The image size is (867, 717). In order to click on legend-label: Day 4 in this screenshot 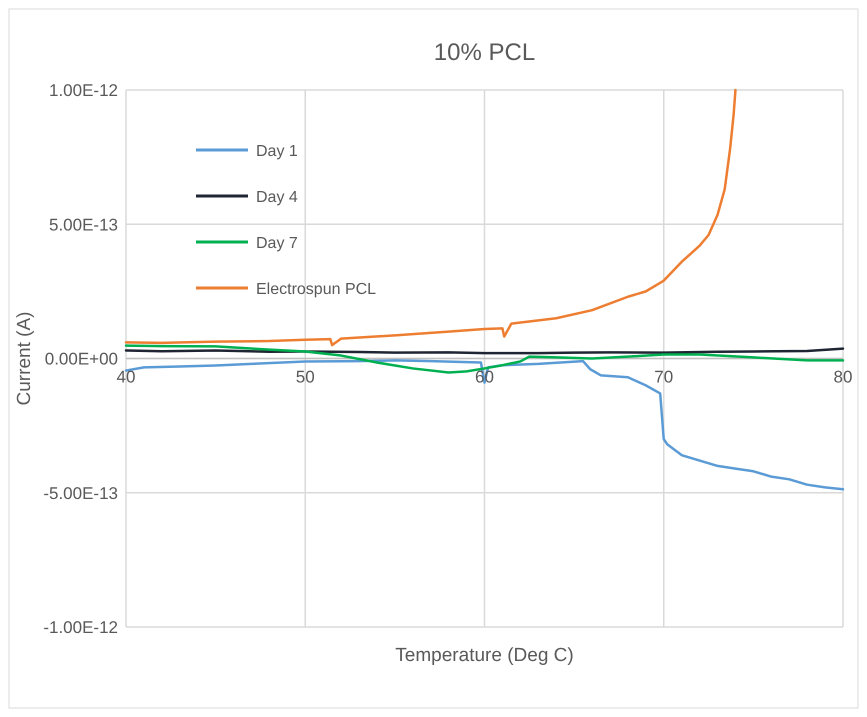, I will do `click(277, 197)`.